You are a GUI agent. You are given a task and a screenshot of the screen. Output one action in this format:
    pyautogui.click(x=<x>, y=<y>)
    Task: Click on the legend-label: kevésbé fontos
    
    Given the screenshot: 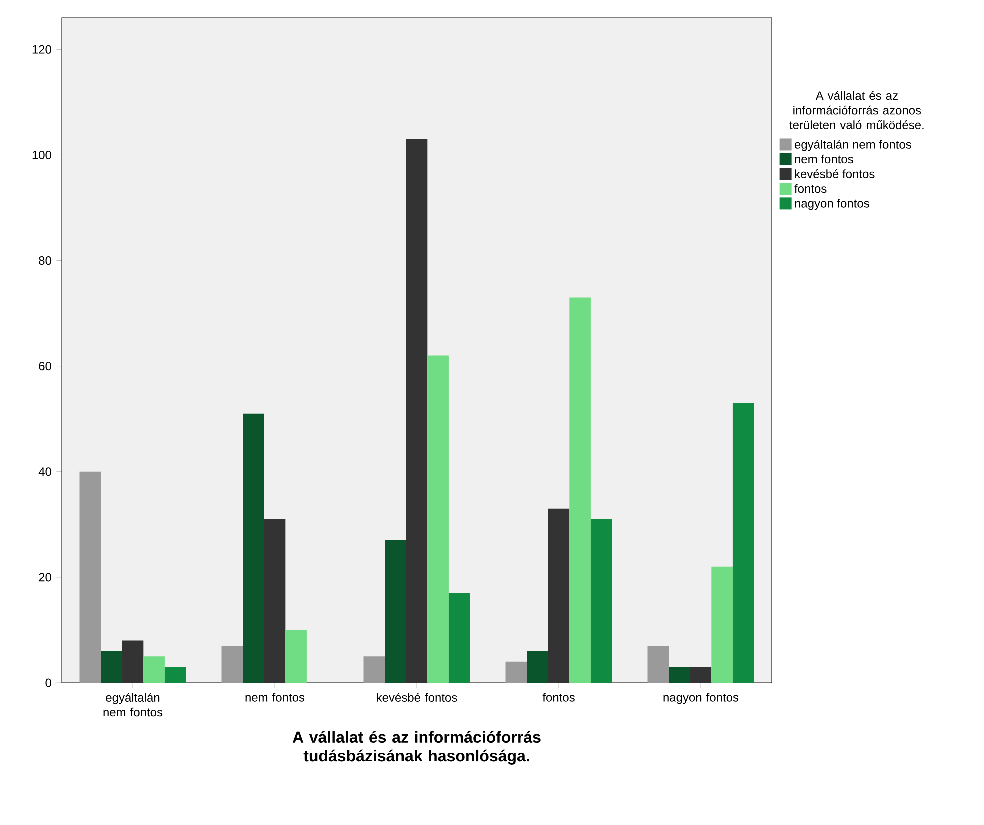 What is the action you would take?
    pyautogui.click(x=835, y=173)
    